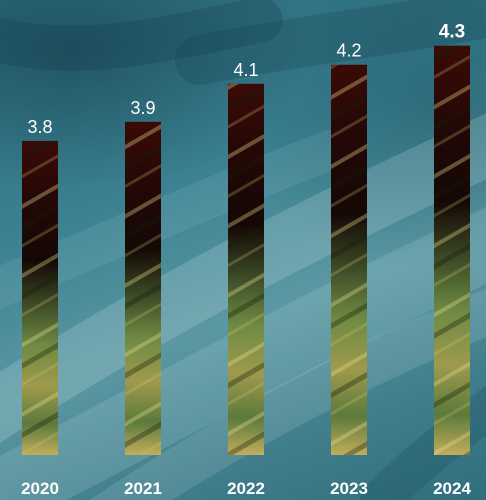 The image size is (486, 500). I want to click on value-label-2021: 3.9, so click(142, 108).